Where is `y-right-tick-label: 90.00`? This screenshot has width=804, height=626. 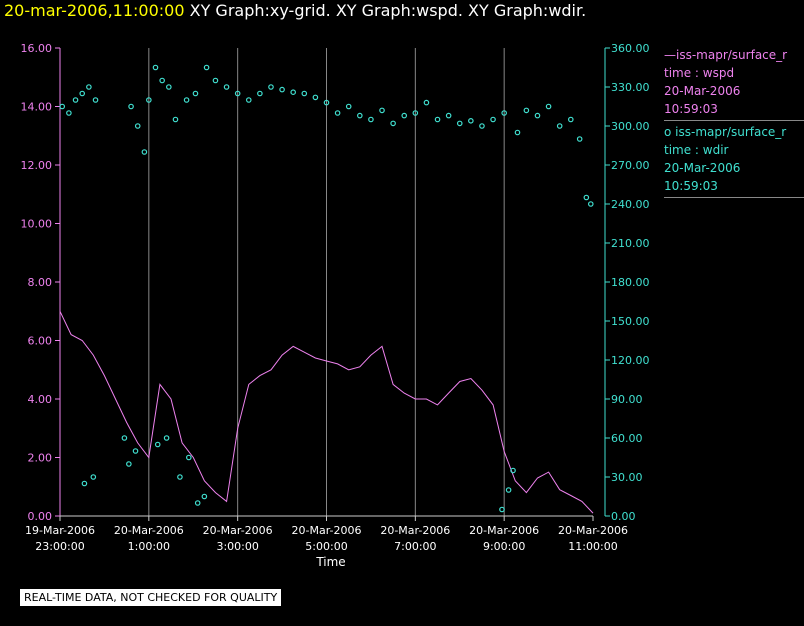 y-right-tick-label: 90.00 is located at coordinates (627, 399).